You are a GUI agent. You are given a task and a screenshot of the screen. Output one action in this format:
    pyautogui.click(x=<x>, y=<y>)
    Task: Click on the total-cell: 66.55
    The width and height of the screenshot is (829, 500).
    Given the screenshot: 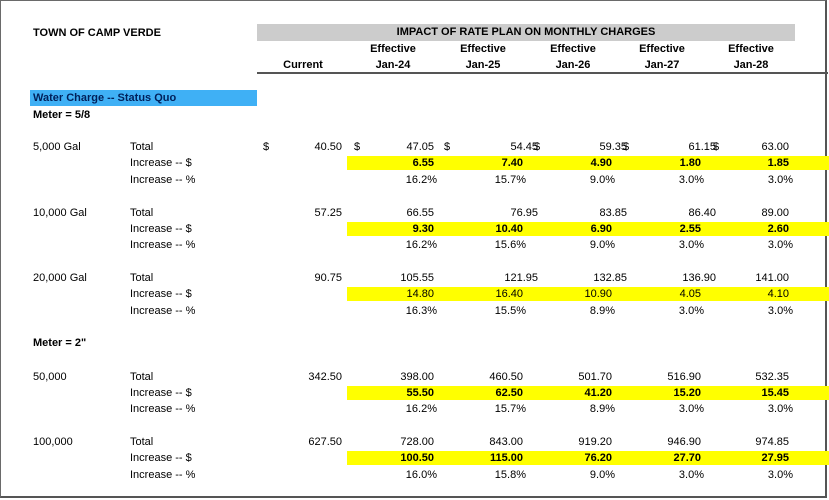 What is the action you would take?
    pyautogui.click(x=420, y=213)
    